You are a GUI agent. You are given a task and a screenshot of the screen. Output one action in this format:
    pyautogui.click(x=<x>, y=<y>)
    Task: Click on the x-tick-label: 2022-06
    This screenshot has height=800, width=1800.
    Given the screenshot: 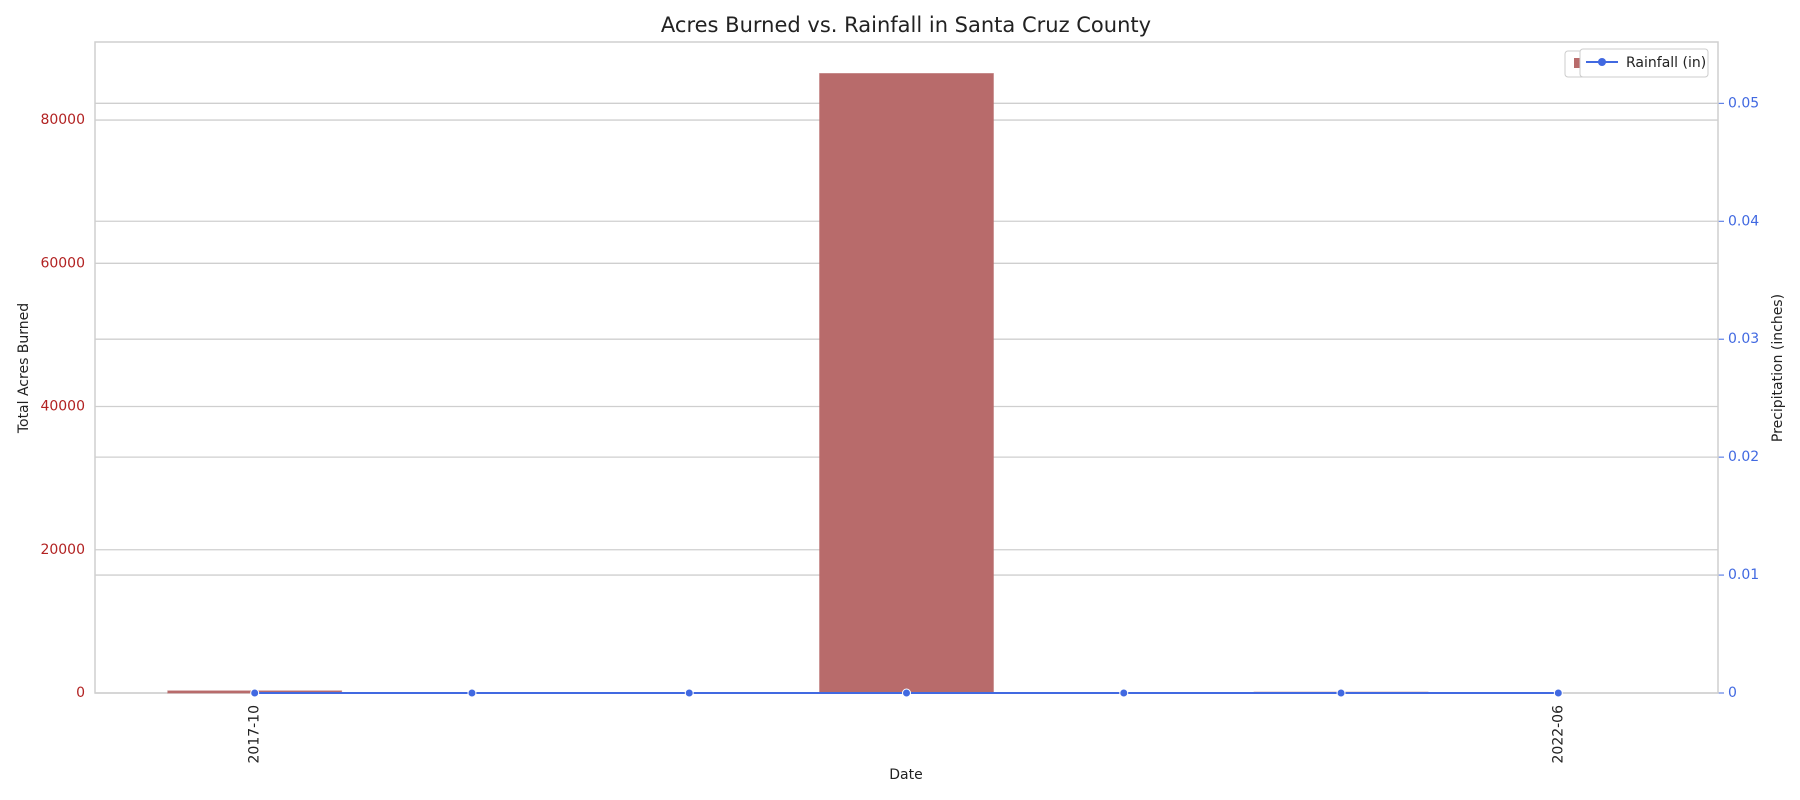 What is the action you would take?
    pyautogui.click(x=1558, y=734)
    